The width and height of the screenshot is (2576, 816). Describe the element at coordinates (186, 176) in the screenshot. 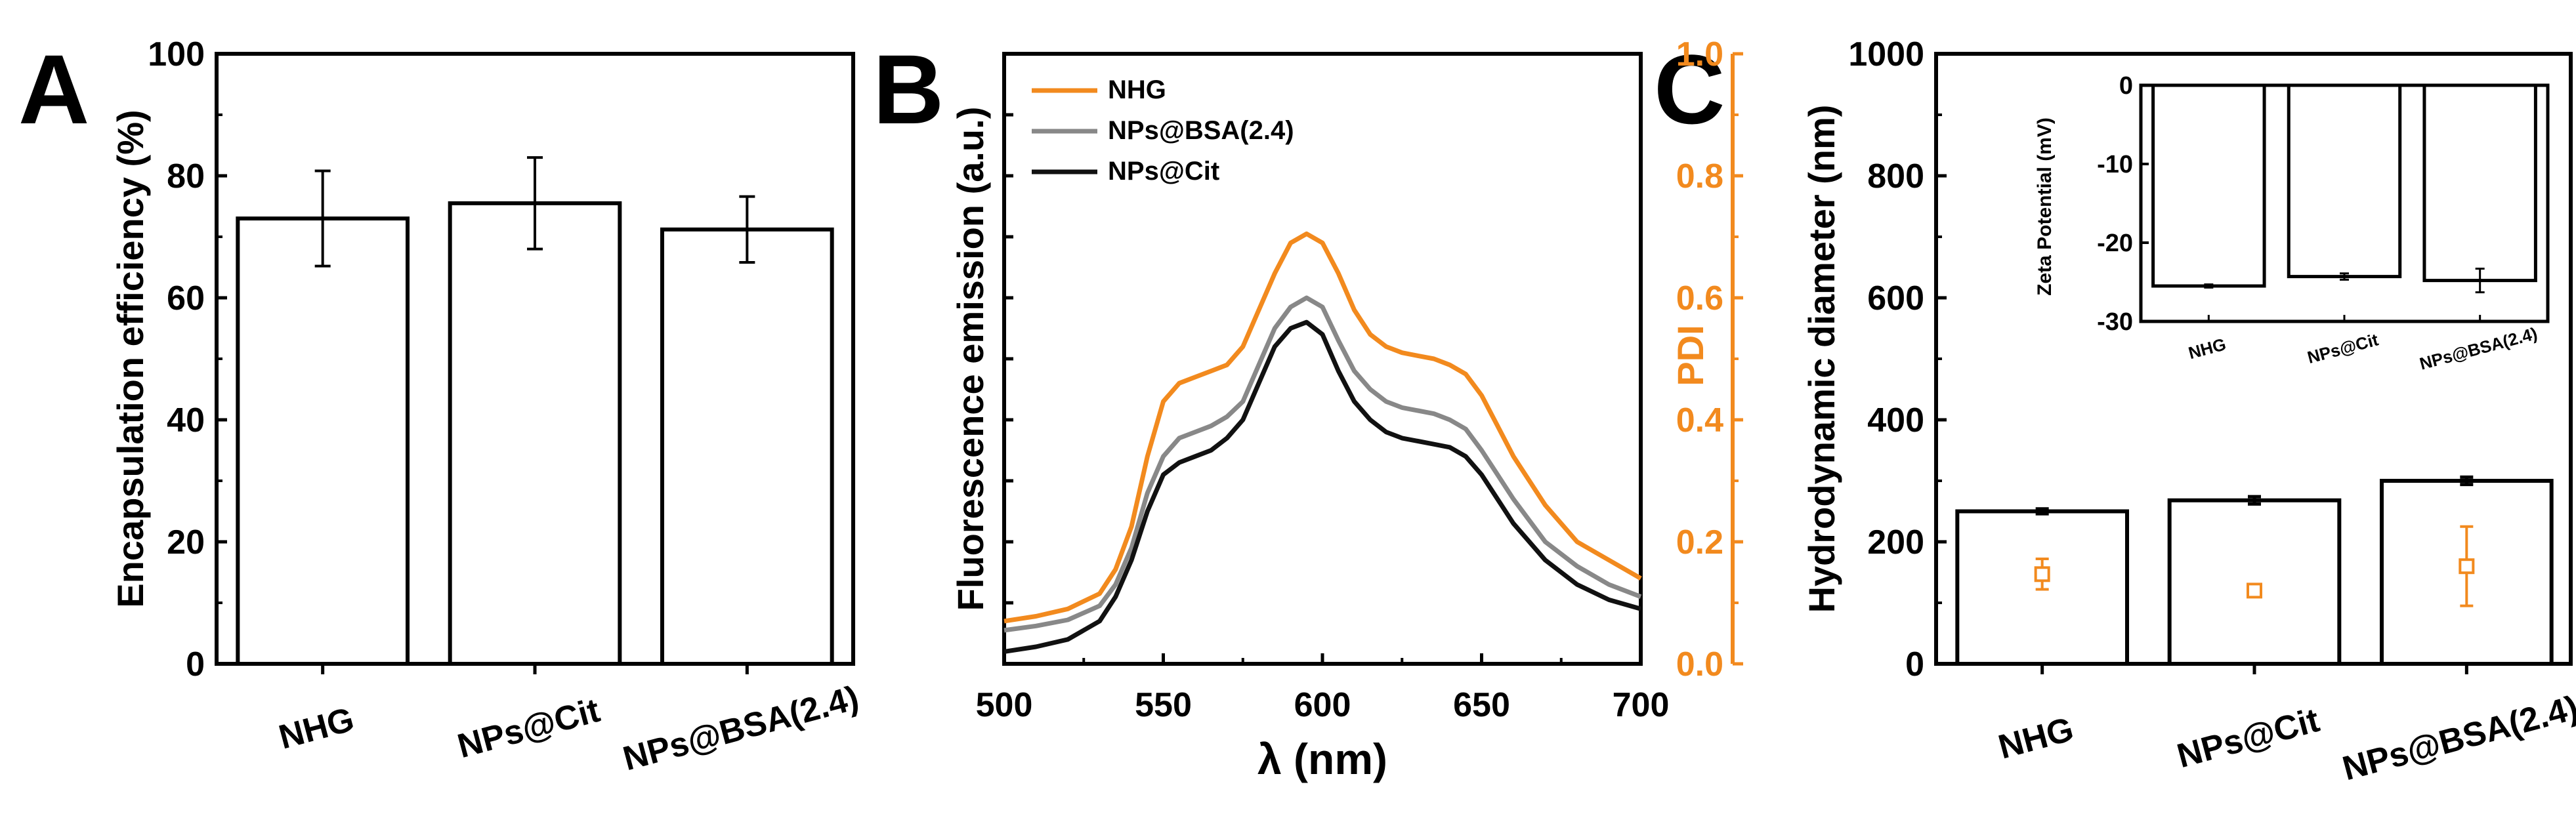

I see `y-tick-label: 80` at that location.